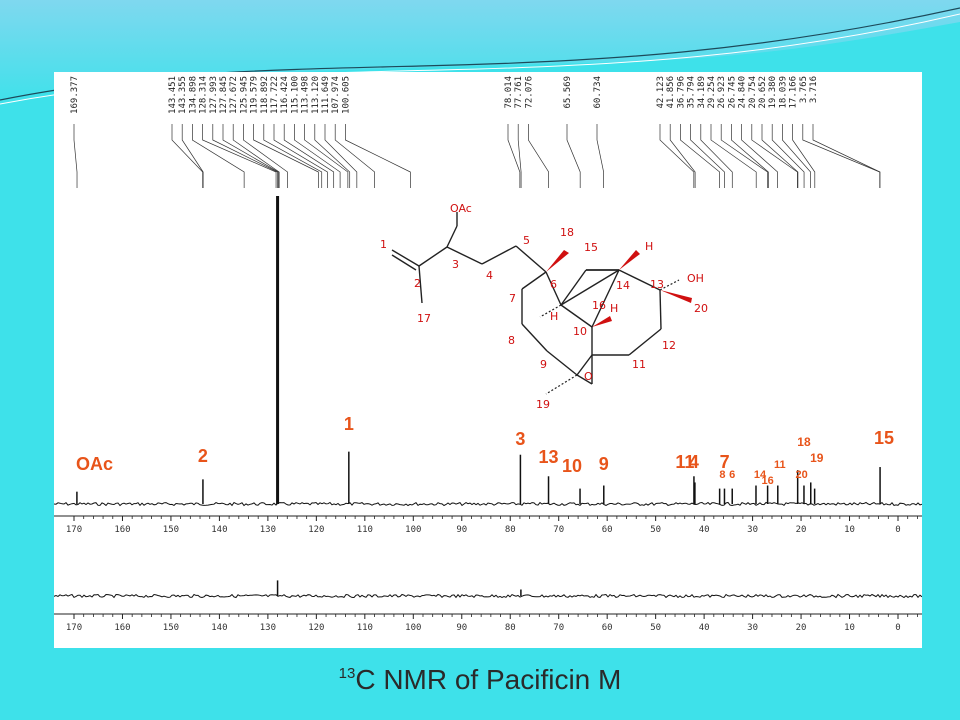  I want to click on main-tick-label: 90, so click(461, 530).